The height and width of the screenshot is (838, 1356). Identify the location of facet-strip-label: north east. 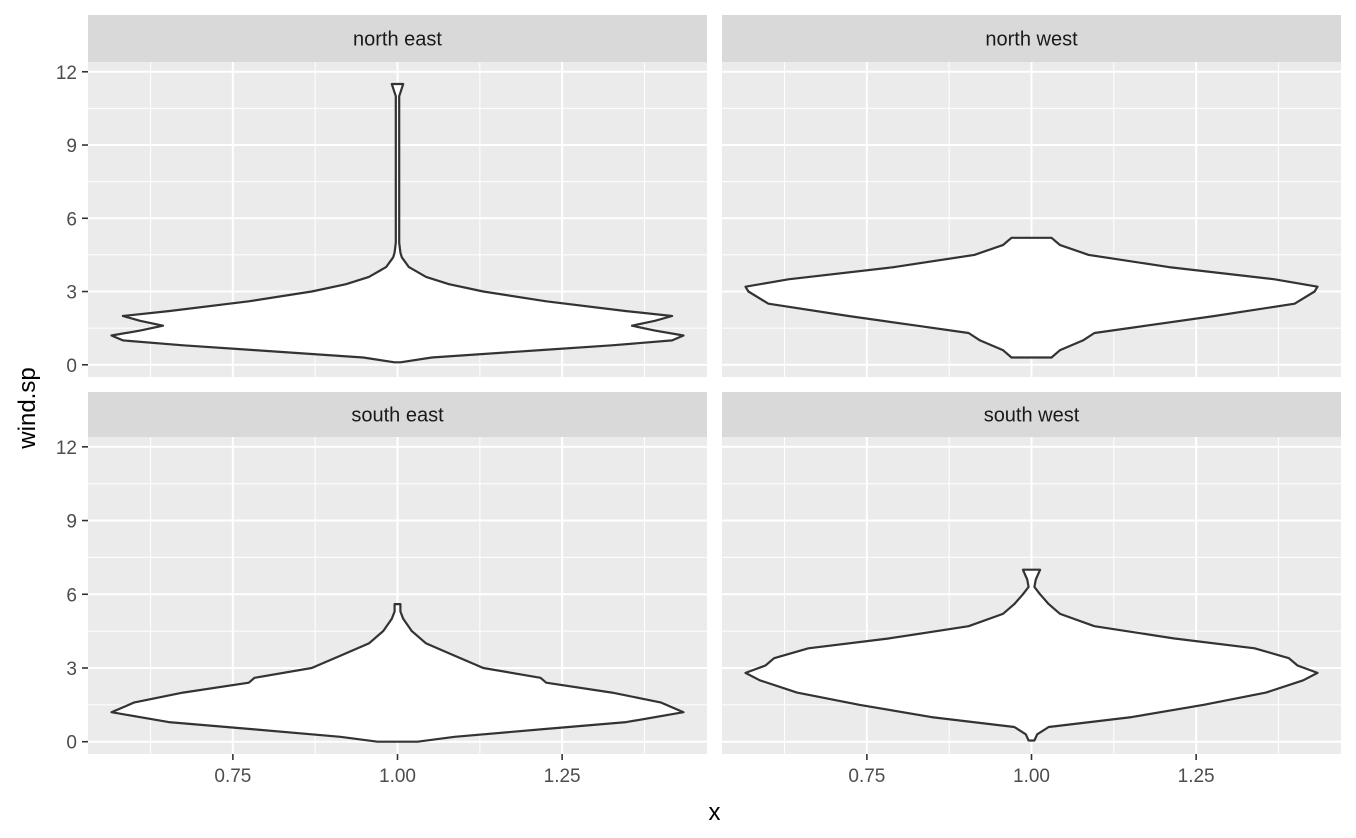
(397, 40).